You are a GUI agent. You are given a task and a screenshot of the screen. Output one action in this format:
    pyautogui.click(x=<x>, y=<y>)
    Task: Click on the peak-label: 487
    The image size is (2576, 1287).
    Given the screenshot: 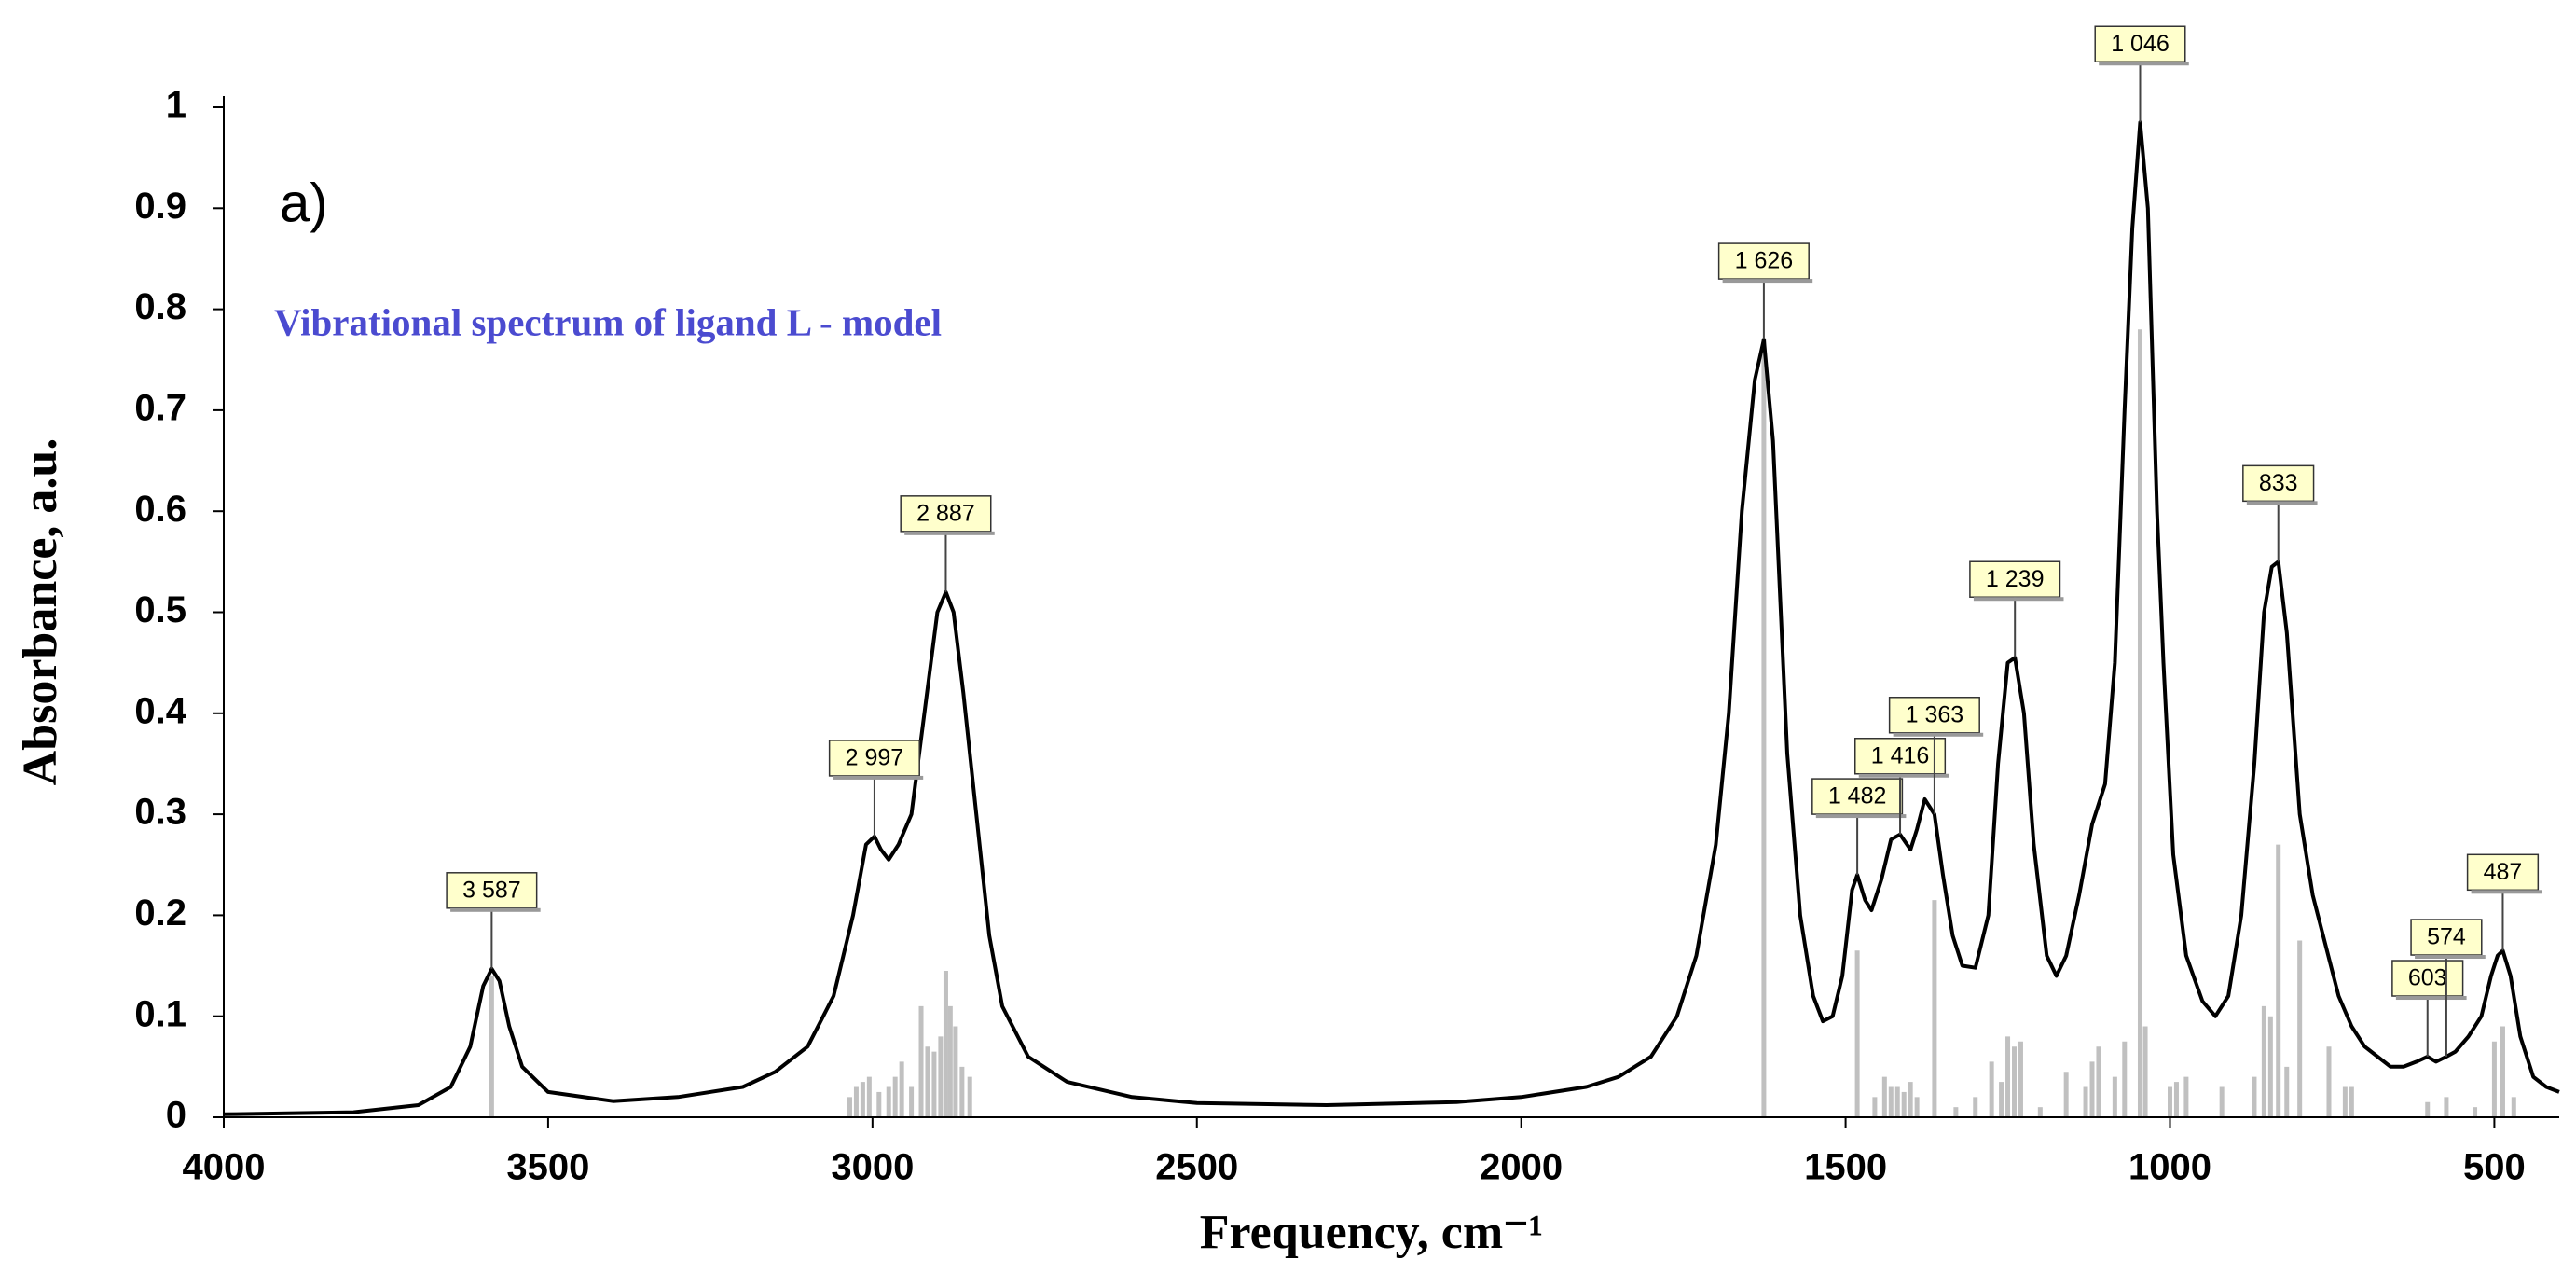 What is the action you would take?
    pyautogui.click(x=2504, y=902)
    